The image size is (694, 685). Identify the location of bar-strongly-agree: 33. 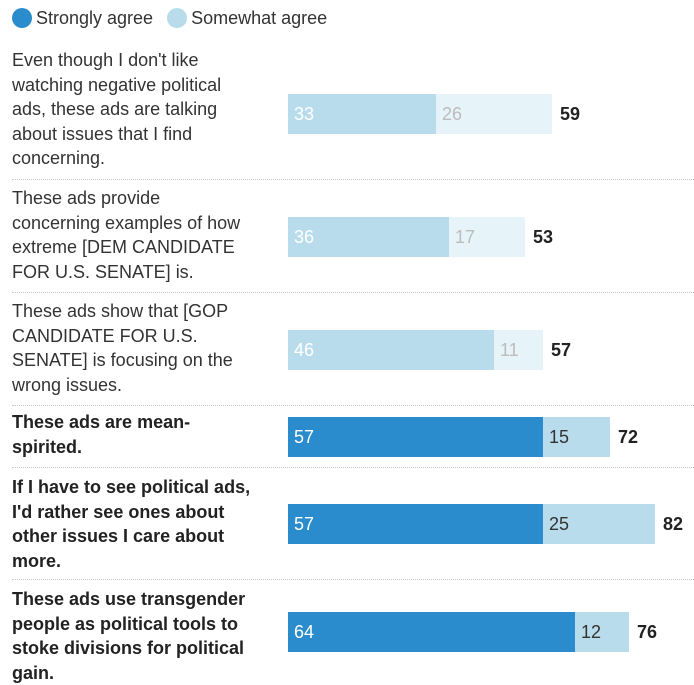
(362, 114).